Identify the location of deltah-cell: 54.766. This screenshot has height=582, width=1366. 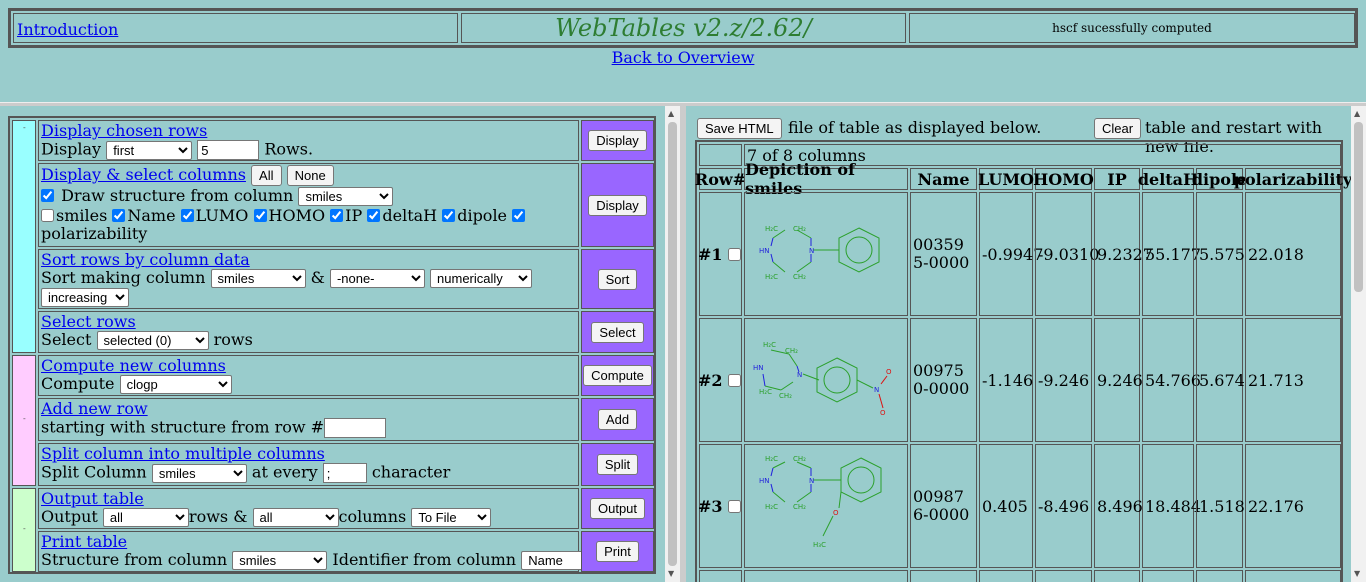
(1171, 380).